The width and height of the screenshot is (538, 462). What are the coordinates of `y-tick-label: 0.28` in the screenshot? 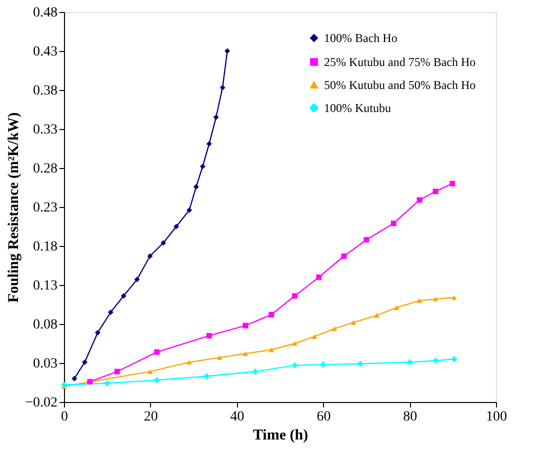 It's located at (45, 169).